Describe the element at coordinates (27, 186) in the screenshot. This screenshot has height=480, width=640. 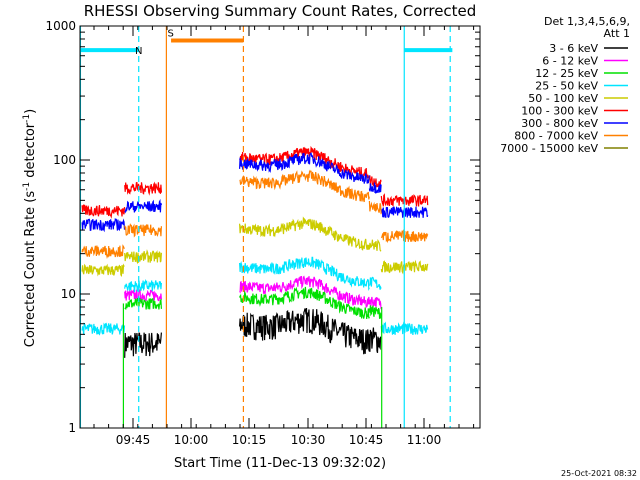
I see `y-axis-label-sup1: -1` at that location.